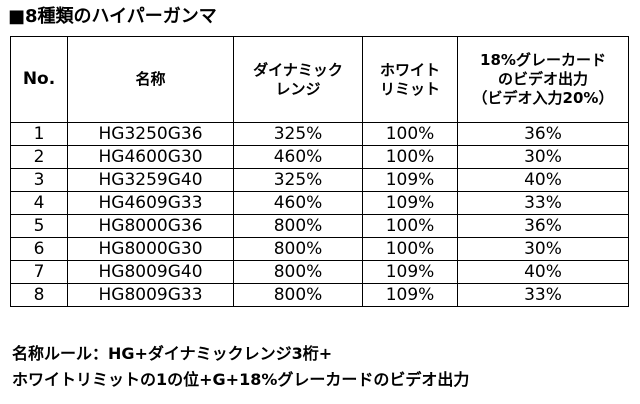 This screenshot has height=404, width=640. I want to click on table-row: 7 HG8009G40 800% 109% 40%, so click(319, 272).